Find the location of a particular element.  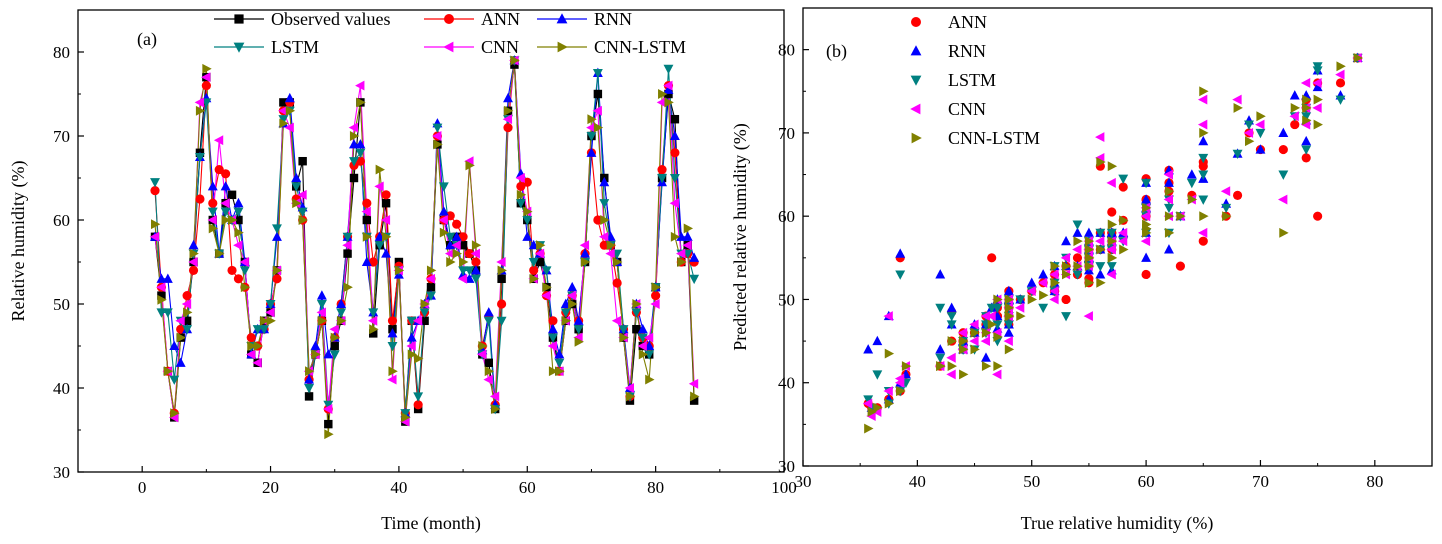

legend-label-lstm: LSTM is located at coordinates (295, 47).